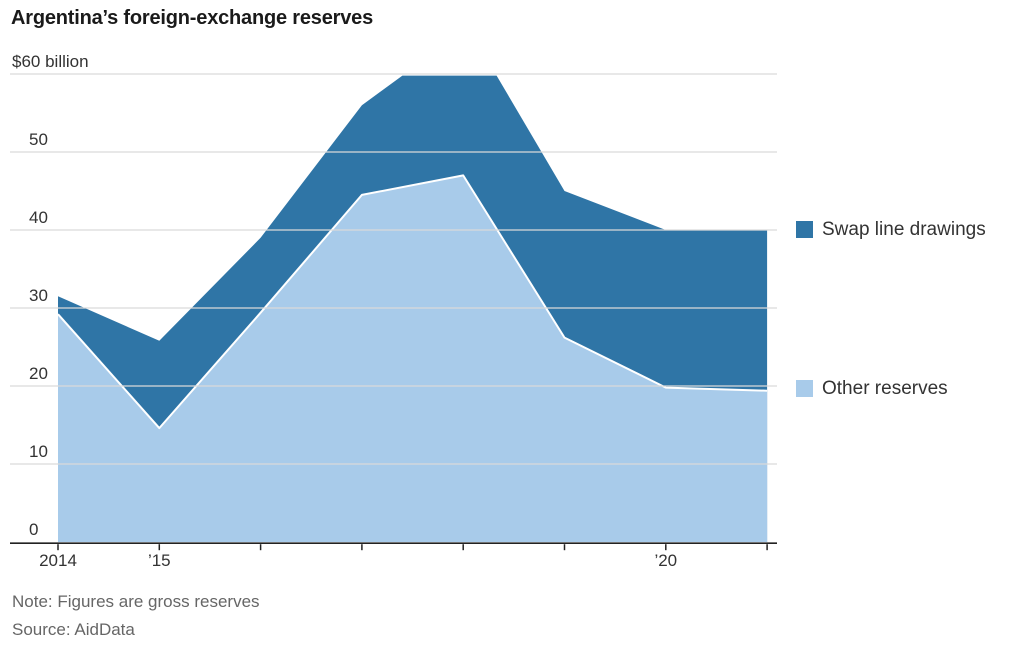 The image size is (1024, 648). Describe the element at coordinates (136, 601) in the screenshot. I see `chart-note: Note: Figures are gross reserves` at that location.